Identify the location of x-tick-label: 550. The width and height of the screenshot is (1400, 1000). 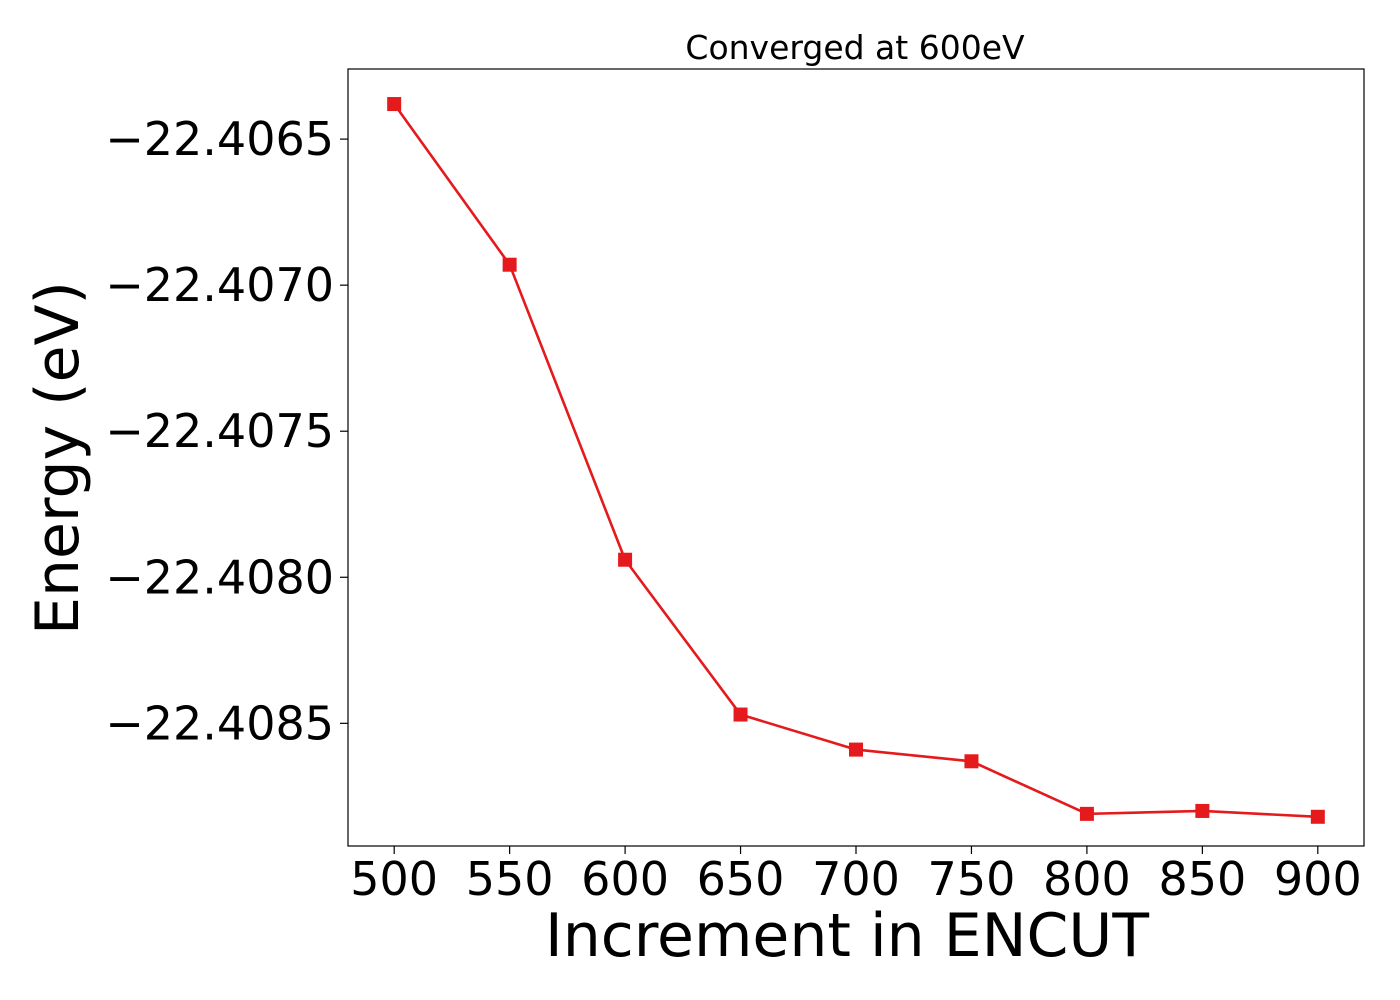
(510, 879).